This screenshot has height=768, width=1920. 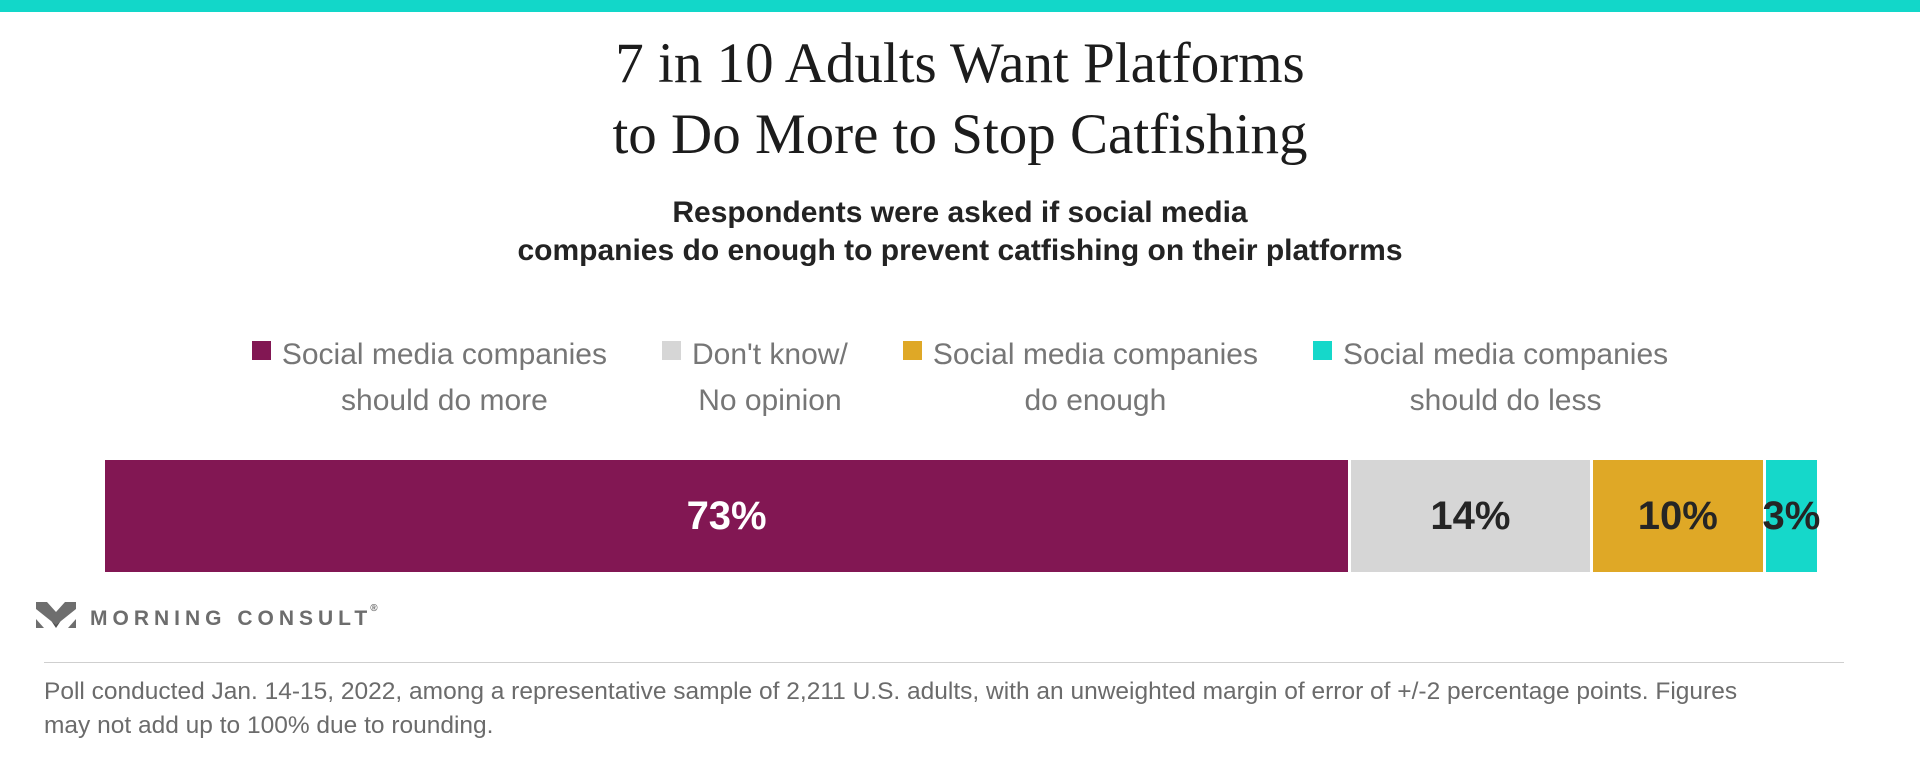 I want to click on bar-segment: 73%, so click(x=727, y=516).